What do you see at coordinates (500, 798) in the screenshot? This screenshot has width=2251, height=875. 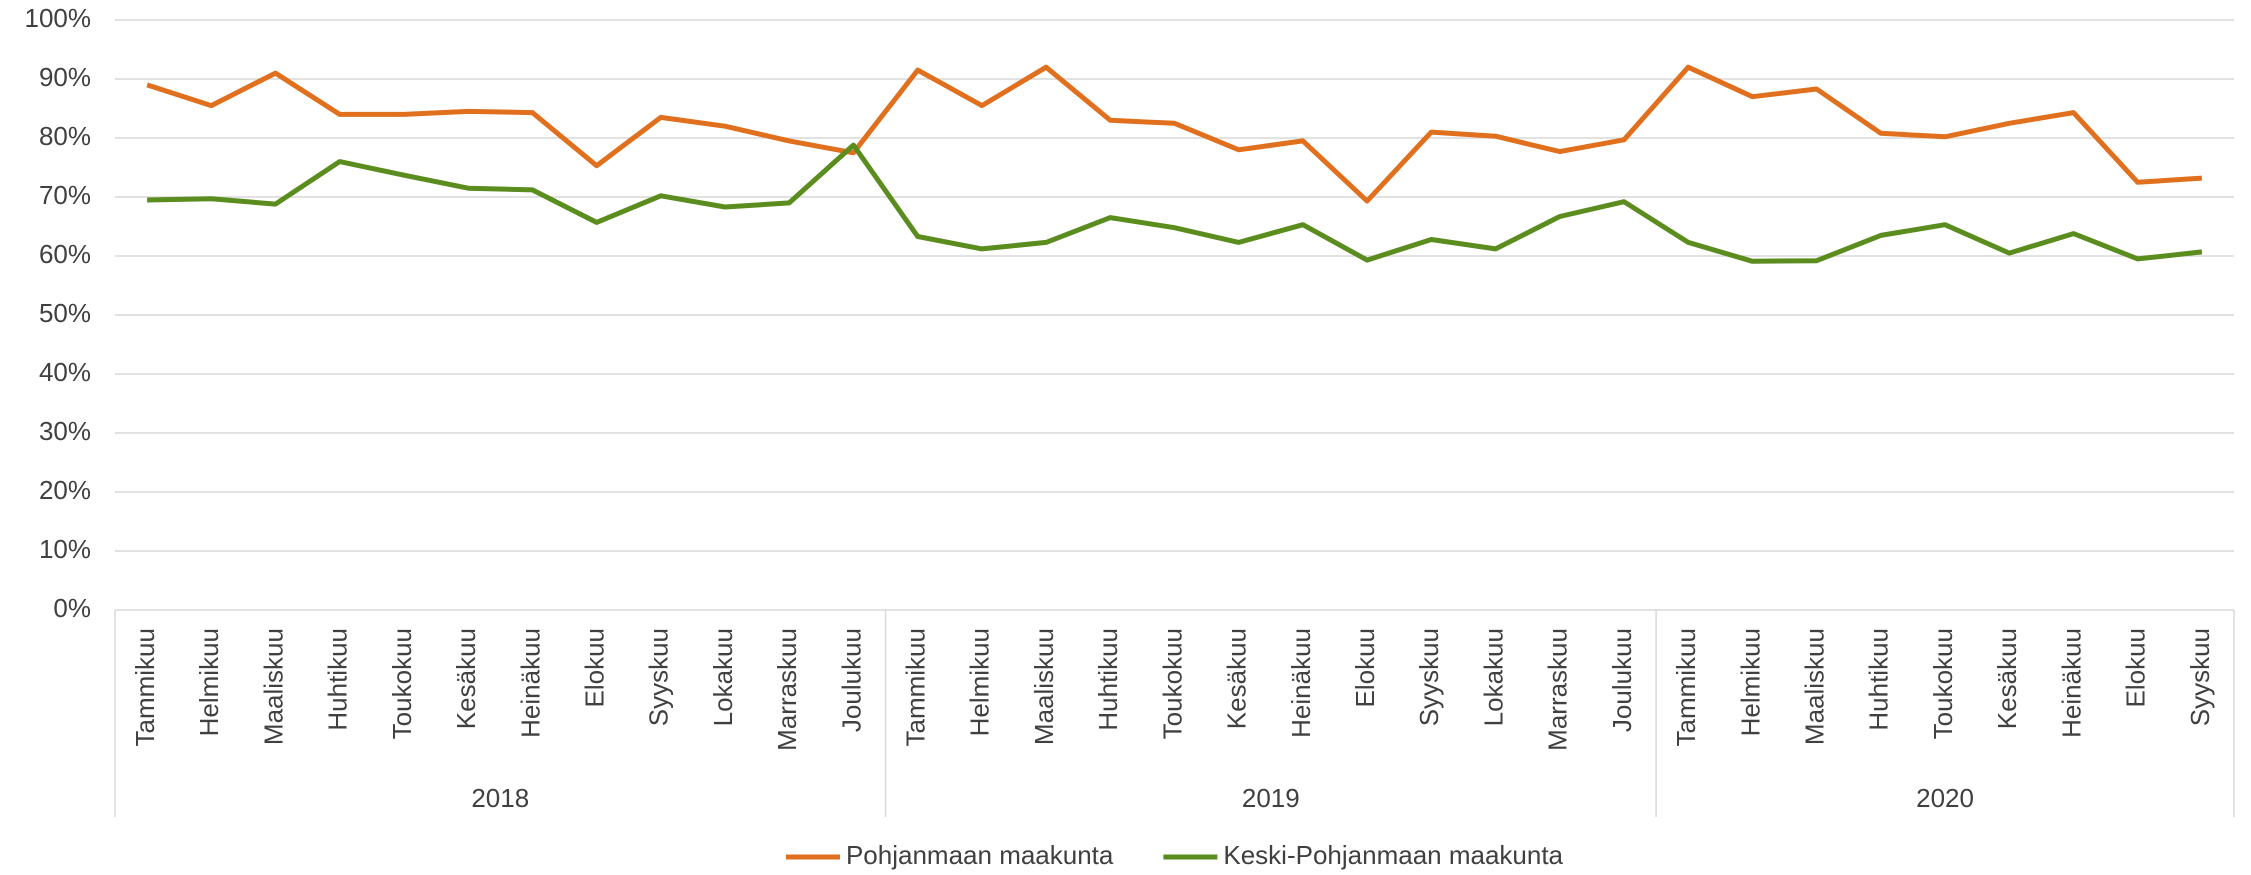 I see `x-group-label: 2018` at bounding box center [500, 798].